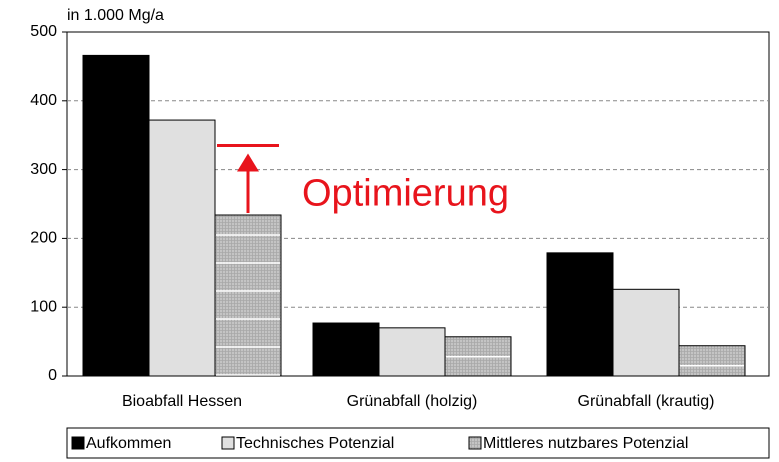  I want to click on y-tick-label: 500, so click(43, 31).